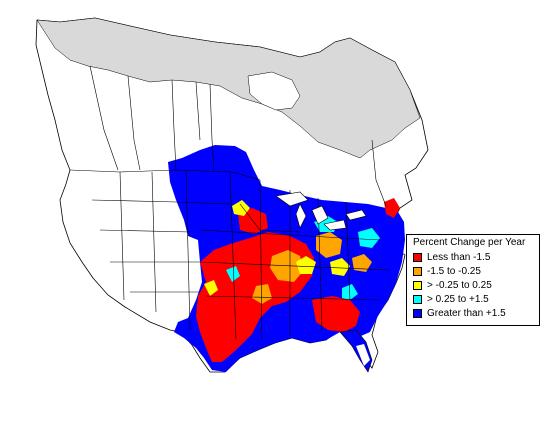  I want to click on great-lakes, so click(321, 211).